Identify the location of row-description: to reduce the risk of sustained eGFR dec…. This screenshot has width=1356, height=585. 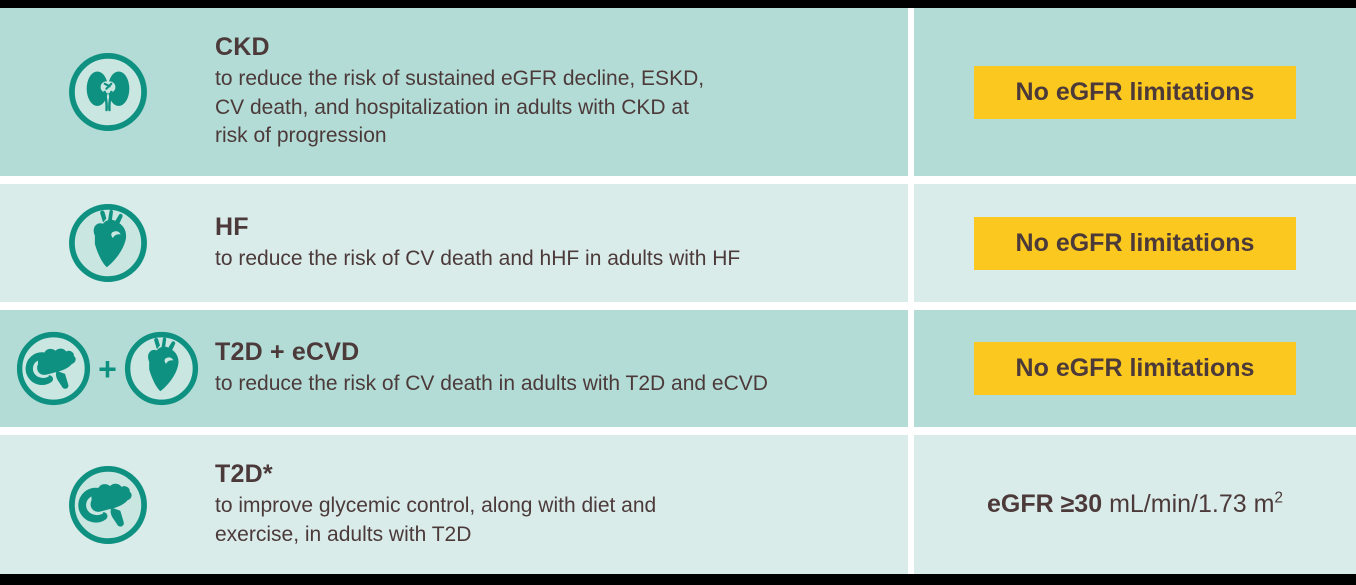
(460, 107).